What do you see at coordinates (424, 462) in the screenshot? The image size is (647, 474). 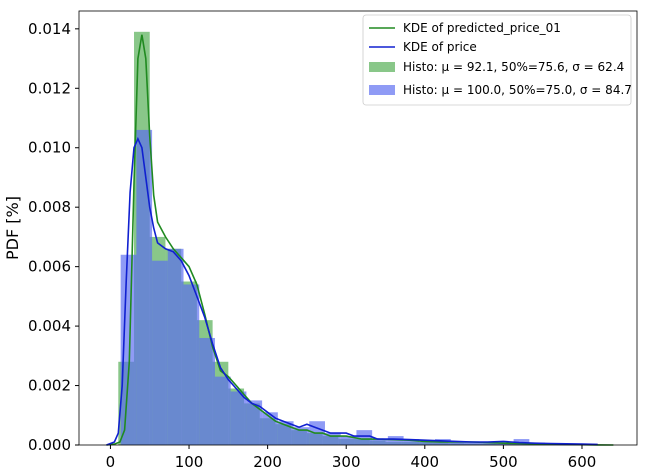 I see `x-tick-label: 400` at bounding box center [424, 462].